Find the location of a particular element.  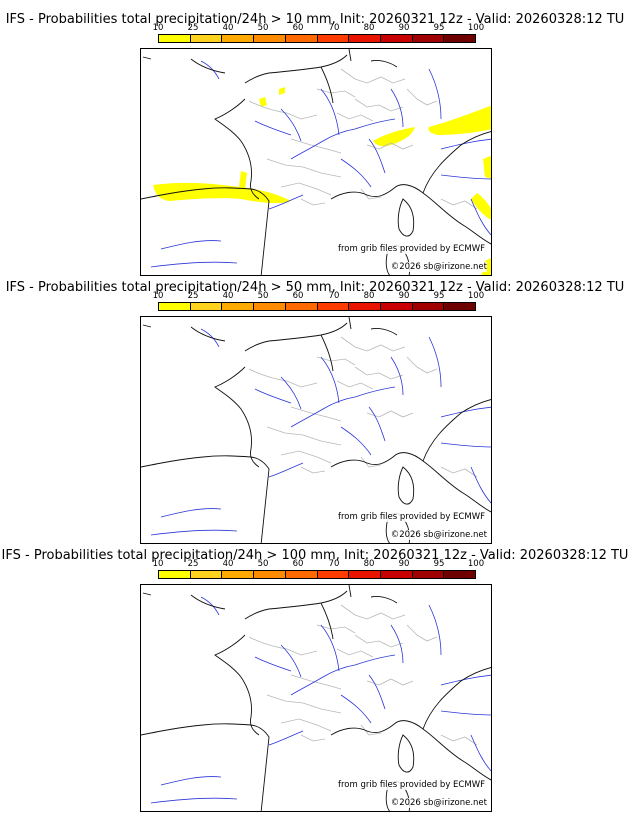

scale-tick-label: 80 is located at coordinates (369, 564).